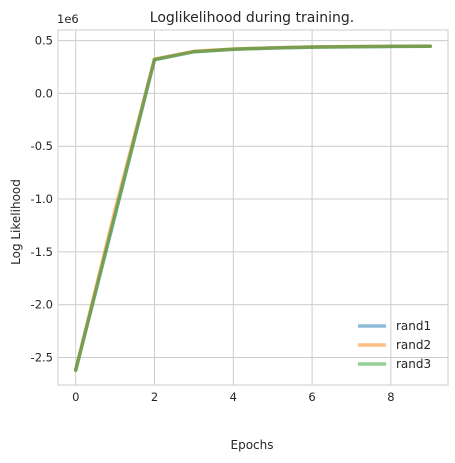  Describe the element at coordinates (252, 18) in the screenshot. I see `chart-title: Loglikelihood during training.` at that location.